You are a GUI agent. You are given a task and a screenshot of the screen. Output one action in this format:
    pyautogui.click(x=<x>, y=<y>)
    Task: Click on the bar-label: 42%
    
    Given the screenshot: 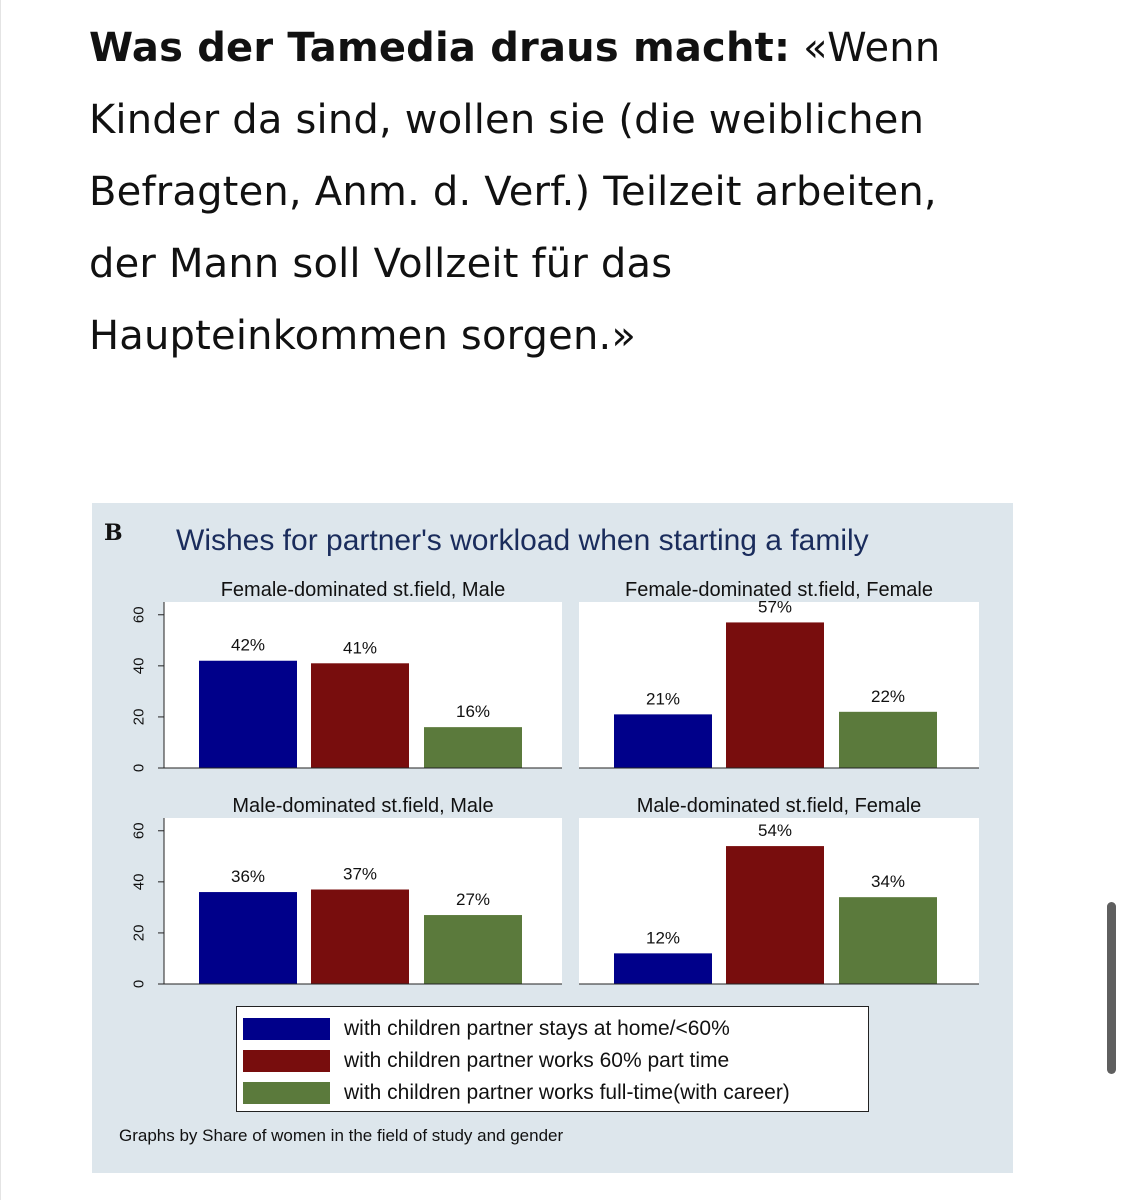 What is the action you would take?
    pyautogui.click(x=248, y=645)
    